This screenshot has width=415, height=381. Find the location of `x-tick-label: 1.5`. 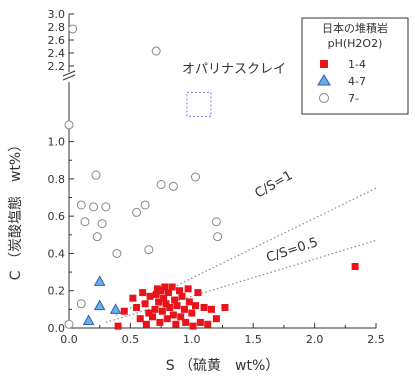

x-tick-label: 1.5 is located at coordinates (253, 339).